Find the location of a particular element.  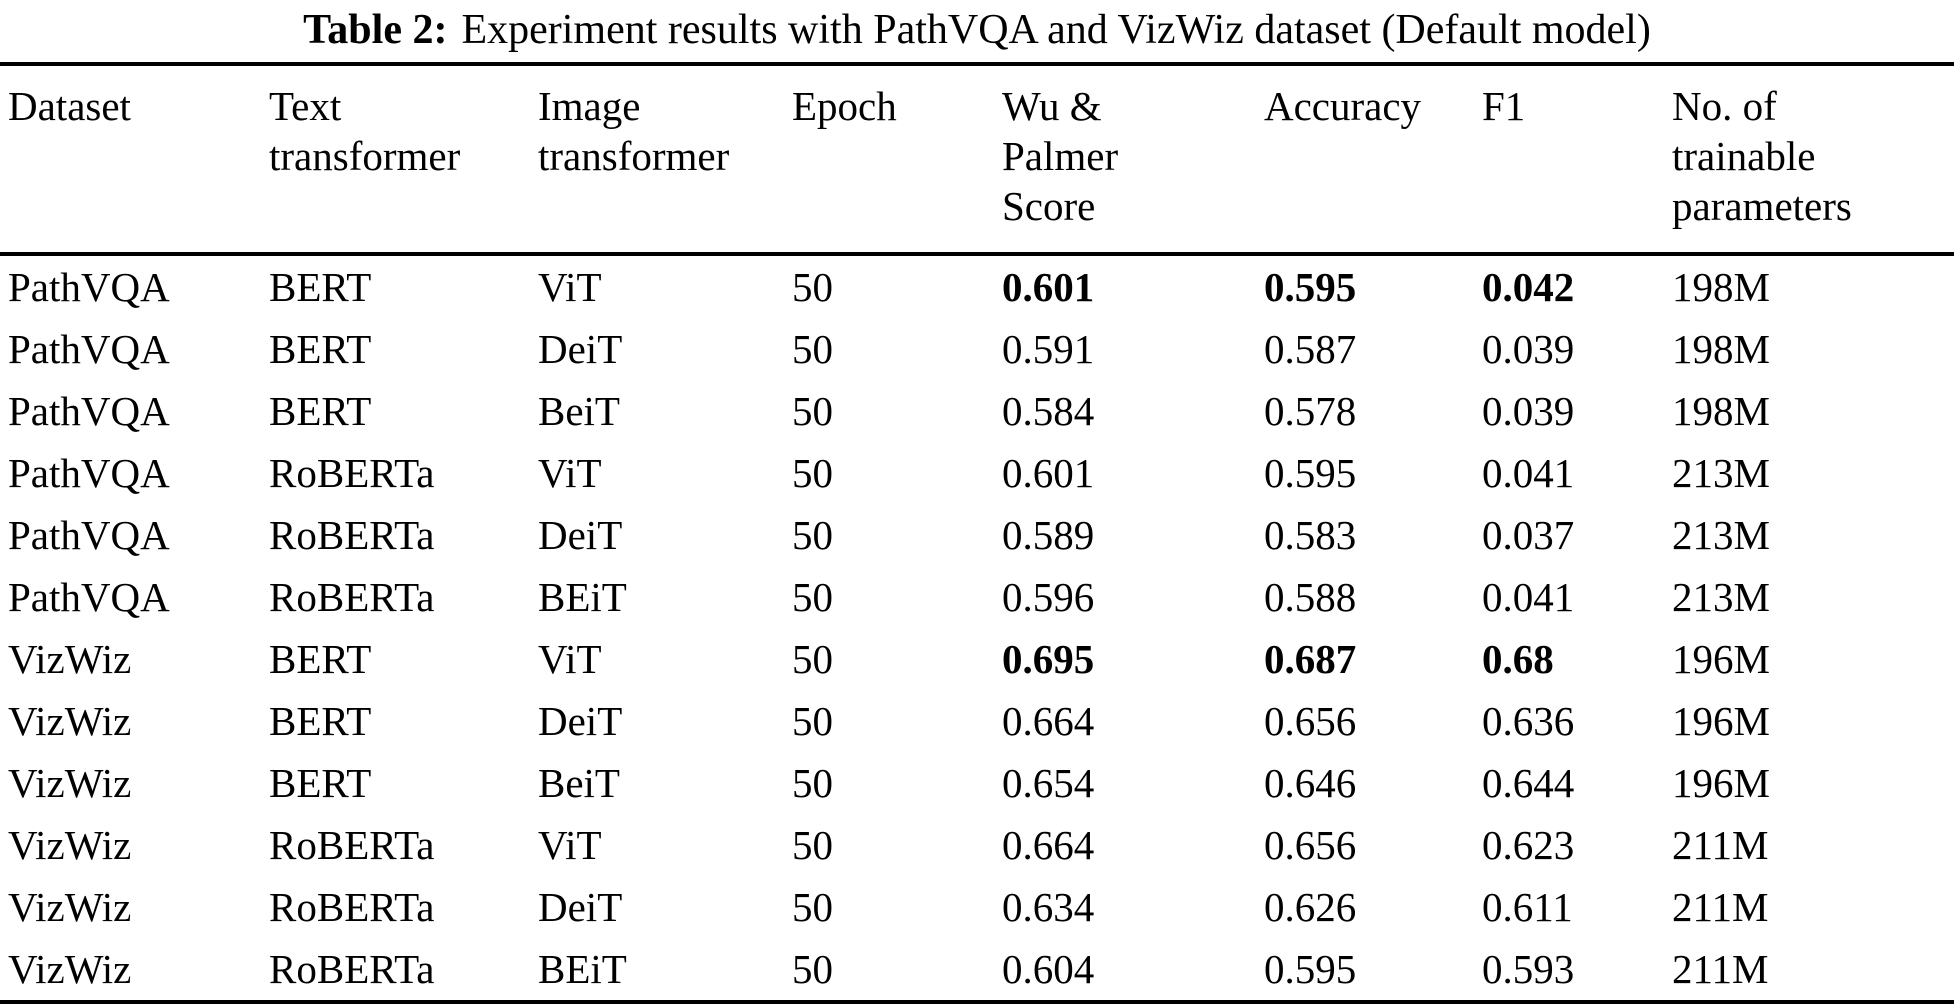

cell-wu-palmer-score: 0.634 is located at coordinates (1048, 907).